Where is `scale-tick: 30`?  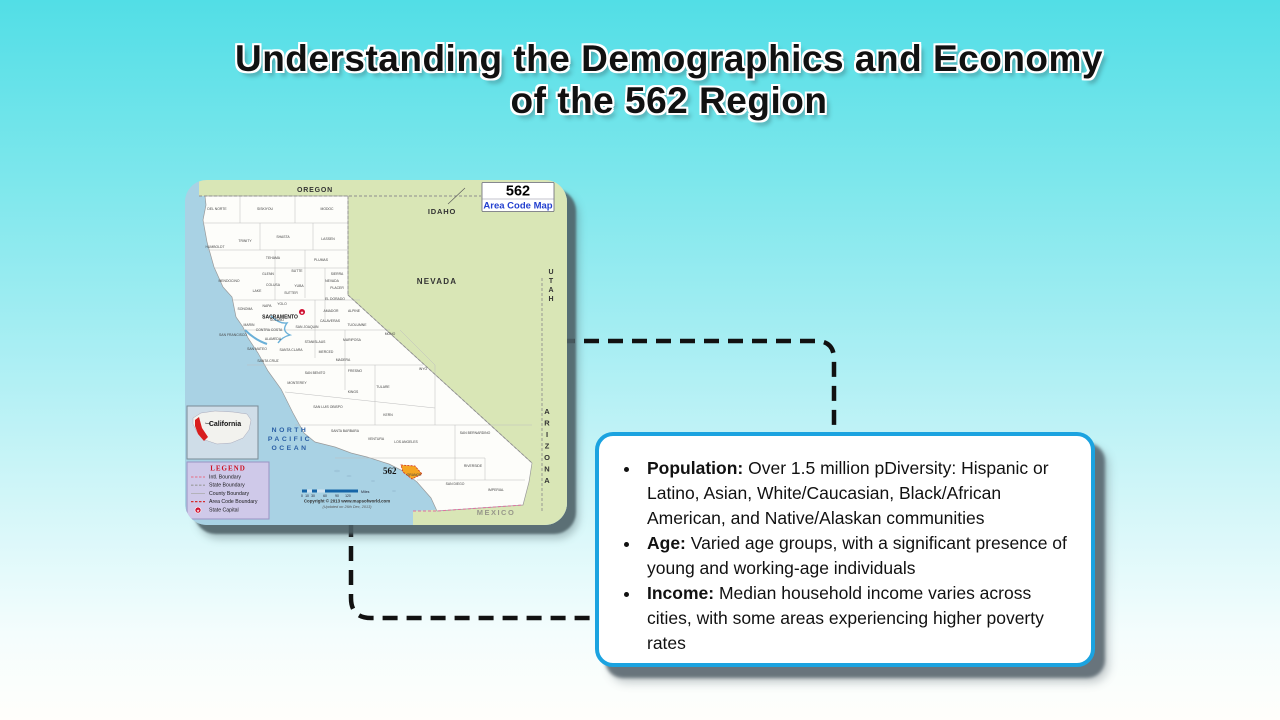 scale-tick: 30 is located at coordinates (313, 496).